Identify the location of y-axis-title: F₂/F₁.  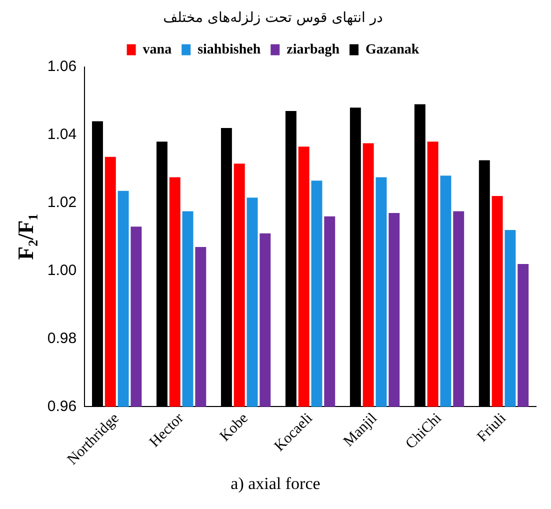
(25, 237).